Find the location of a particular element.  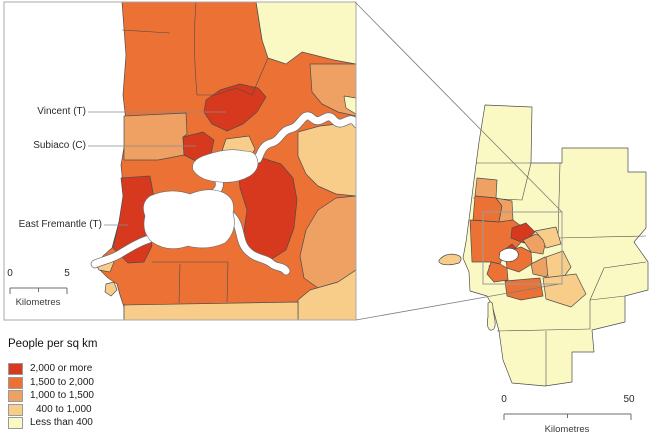

legend-row: 2,000 or more is located at coordinates (51, 369).